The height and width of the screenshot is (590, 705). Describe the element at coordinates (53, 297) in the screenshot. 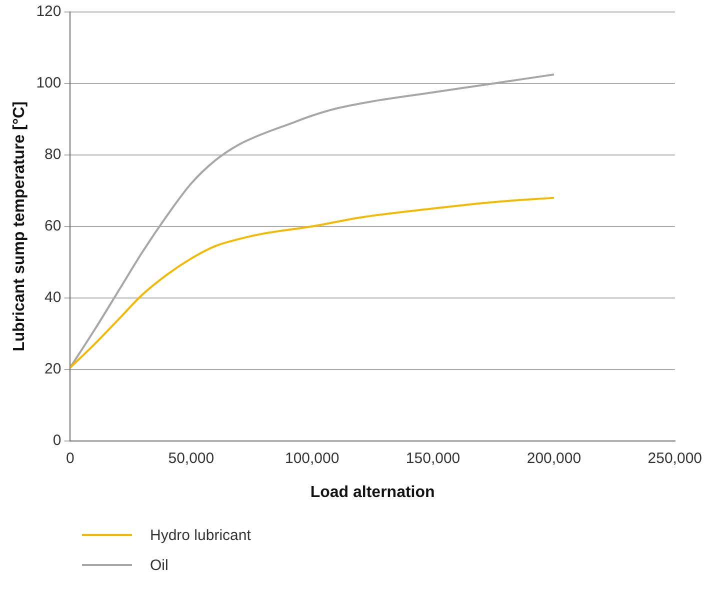

I see `y-tick-label: 40` at that location.